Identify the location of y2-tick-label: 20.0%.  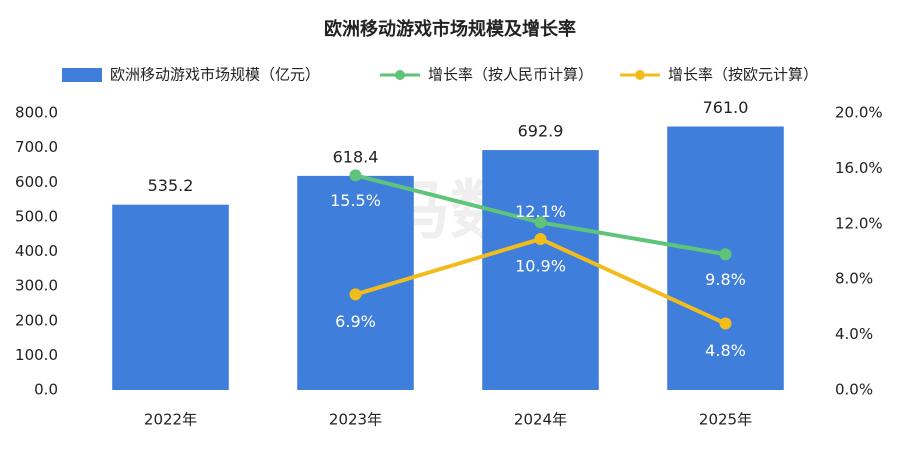
(859, 113).